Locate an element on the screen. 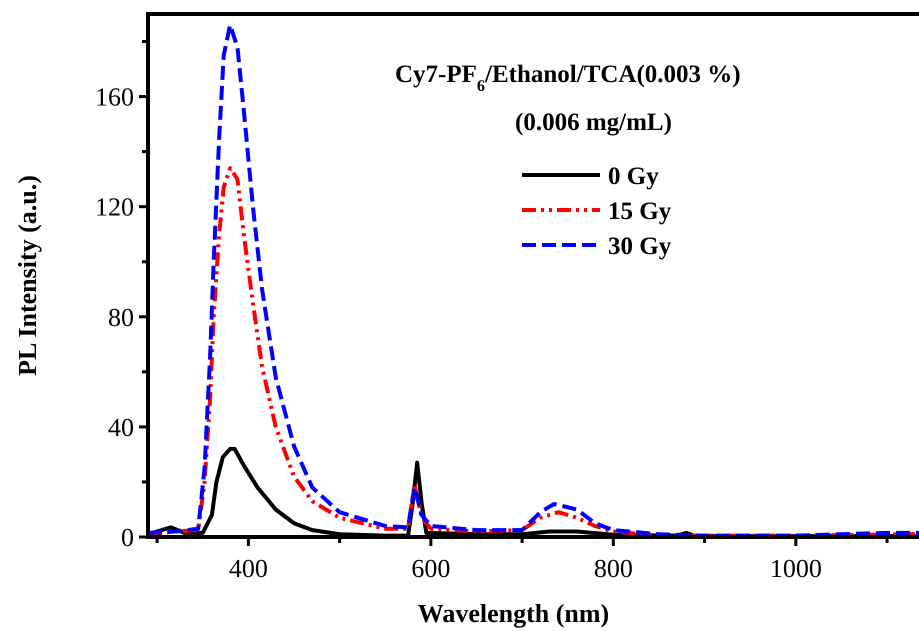 This screenshot has height=631, width=919. y-tick-label: 160 is located at coordinates (114, 97).